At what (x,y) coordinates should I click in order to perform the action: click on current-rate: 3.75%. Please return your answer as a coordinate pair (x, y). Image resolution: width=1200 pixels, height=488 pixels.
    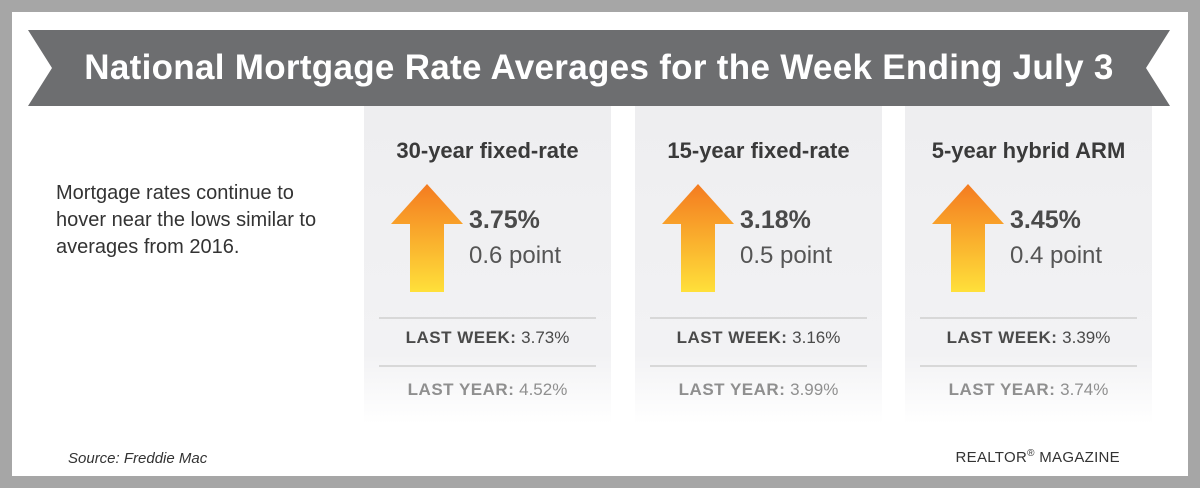
    Looking at the image, I should click on (504, 220).